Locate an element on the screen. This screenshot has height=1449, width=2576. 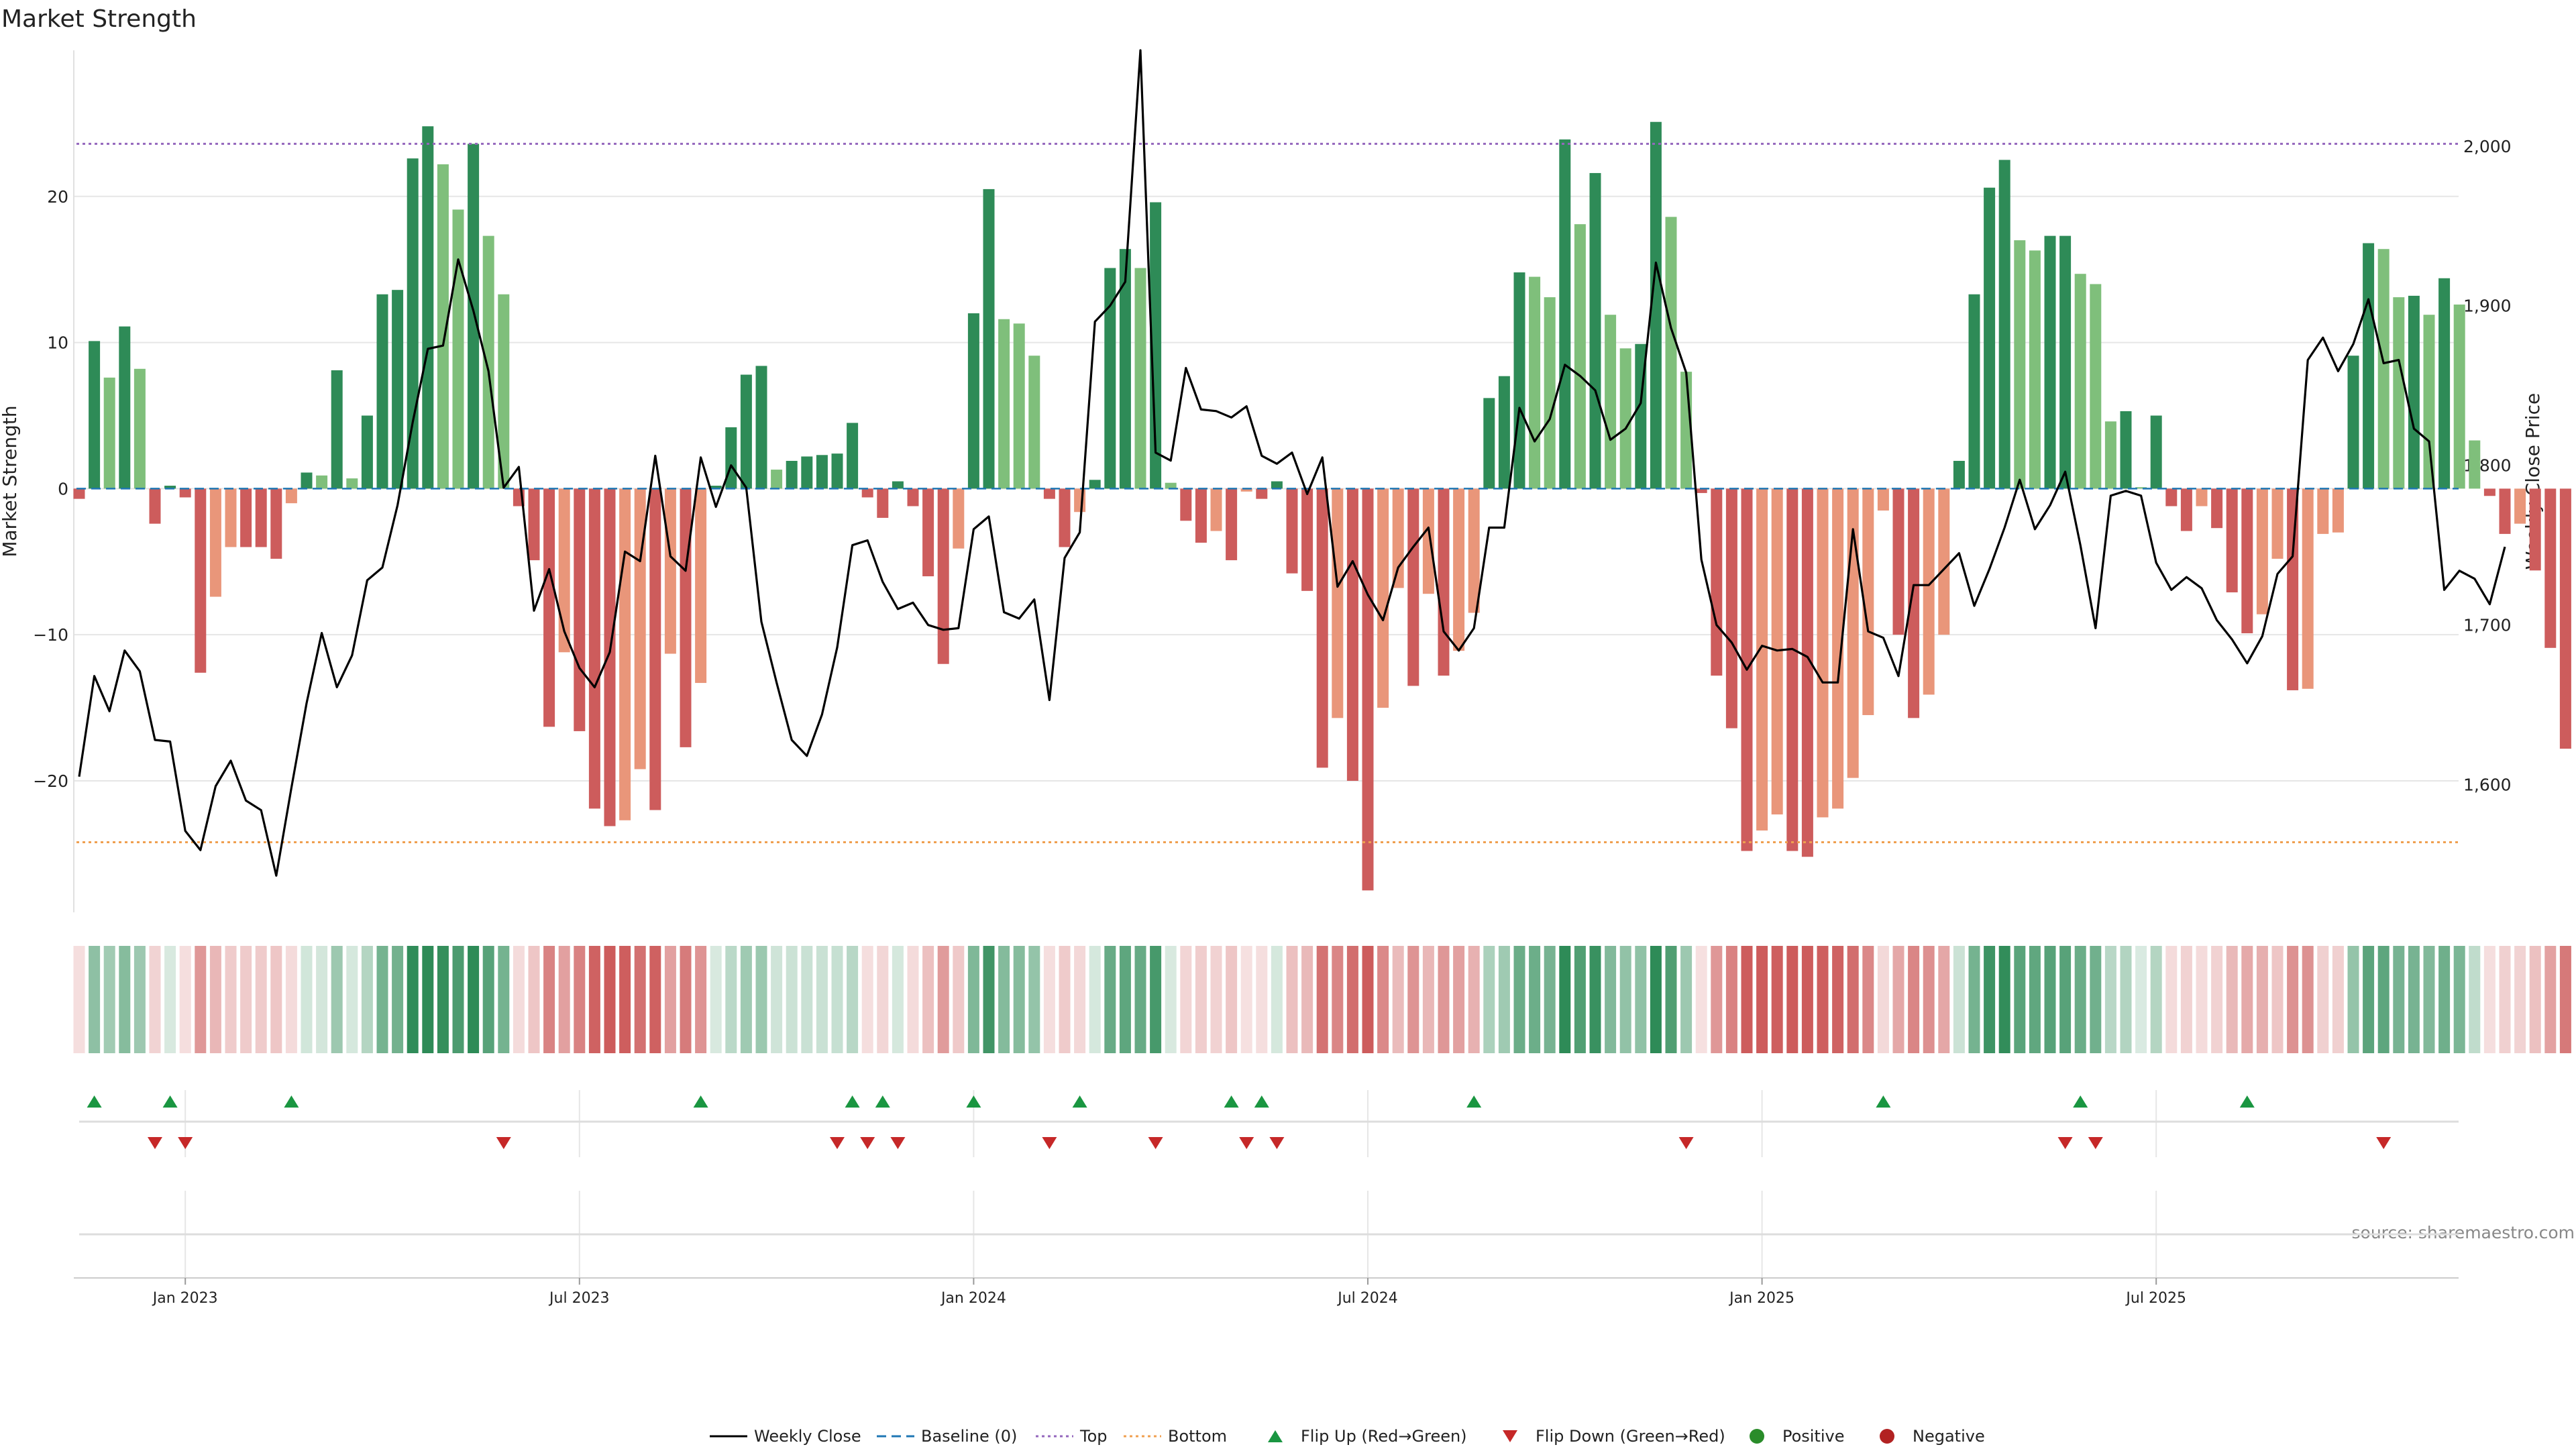
right-tick-label: 1,900 is located at coordinates (2487, 306).